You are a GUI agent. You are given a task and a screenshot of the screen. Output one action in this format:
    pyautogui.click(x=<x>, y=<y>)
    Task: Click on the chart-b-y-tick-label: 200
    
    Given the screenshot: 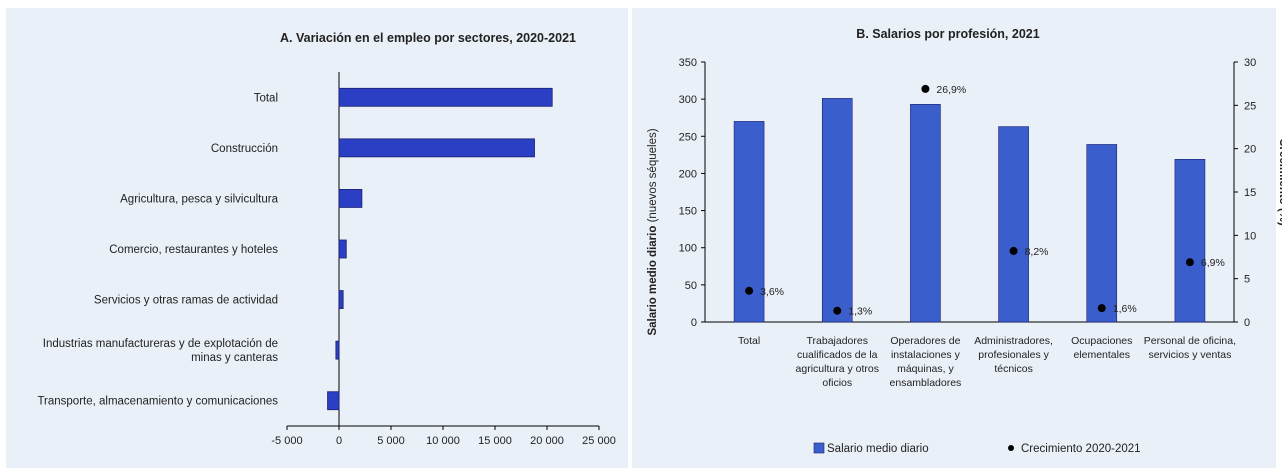 What is the action you would take?
    pyautogui.click(x=688, y=174)
    